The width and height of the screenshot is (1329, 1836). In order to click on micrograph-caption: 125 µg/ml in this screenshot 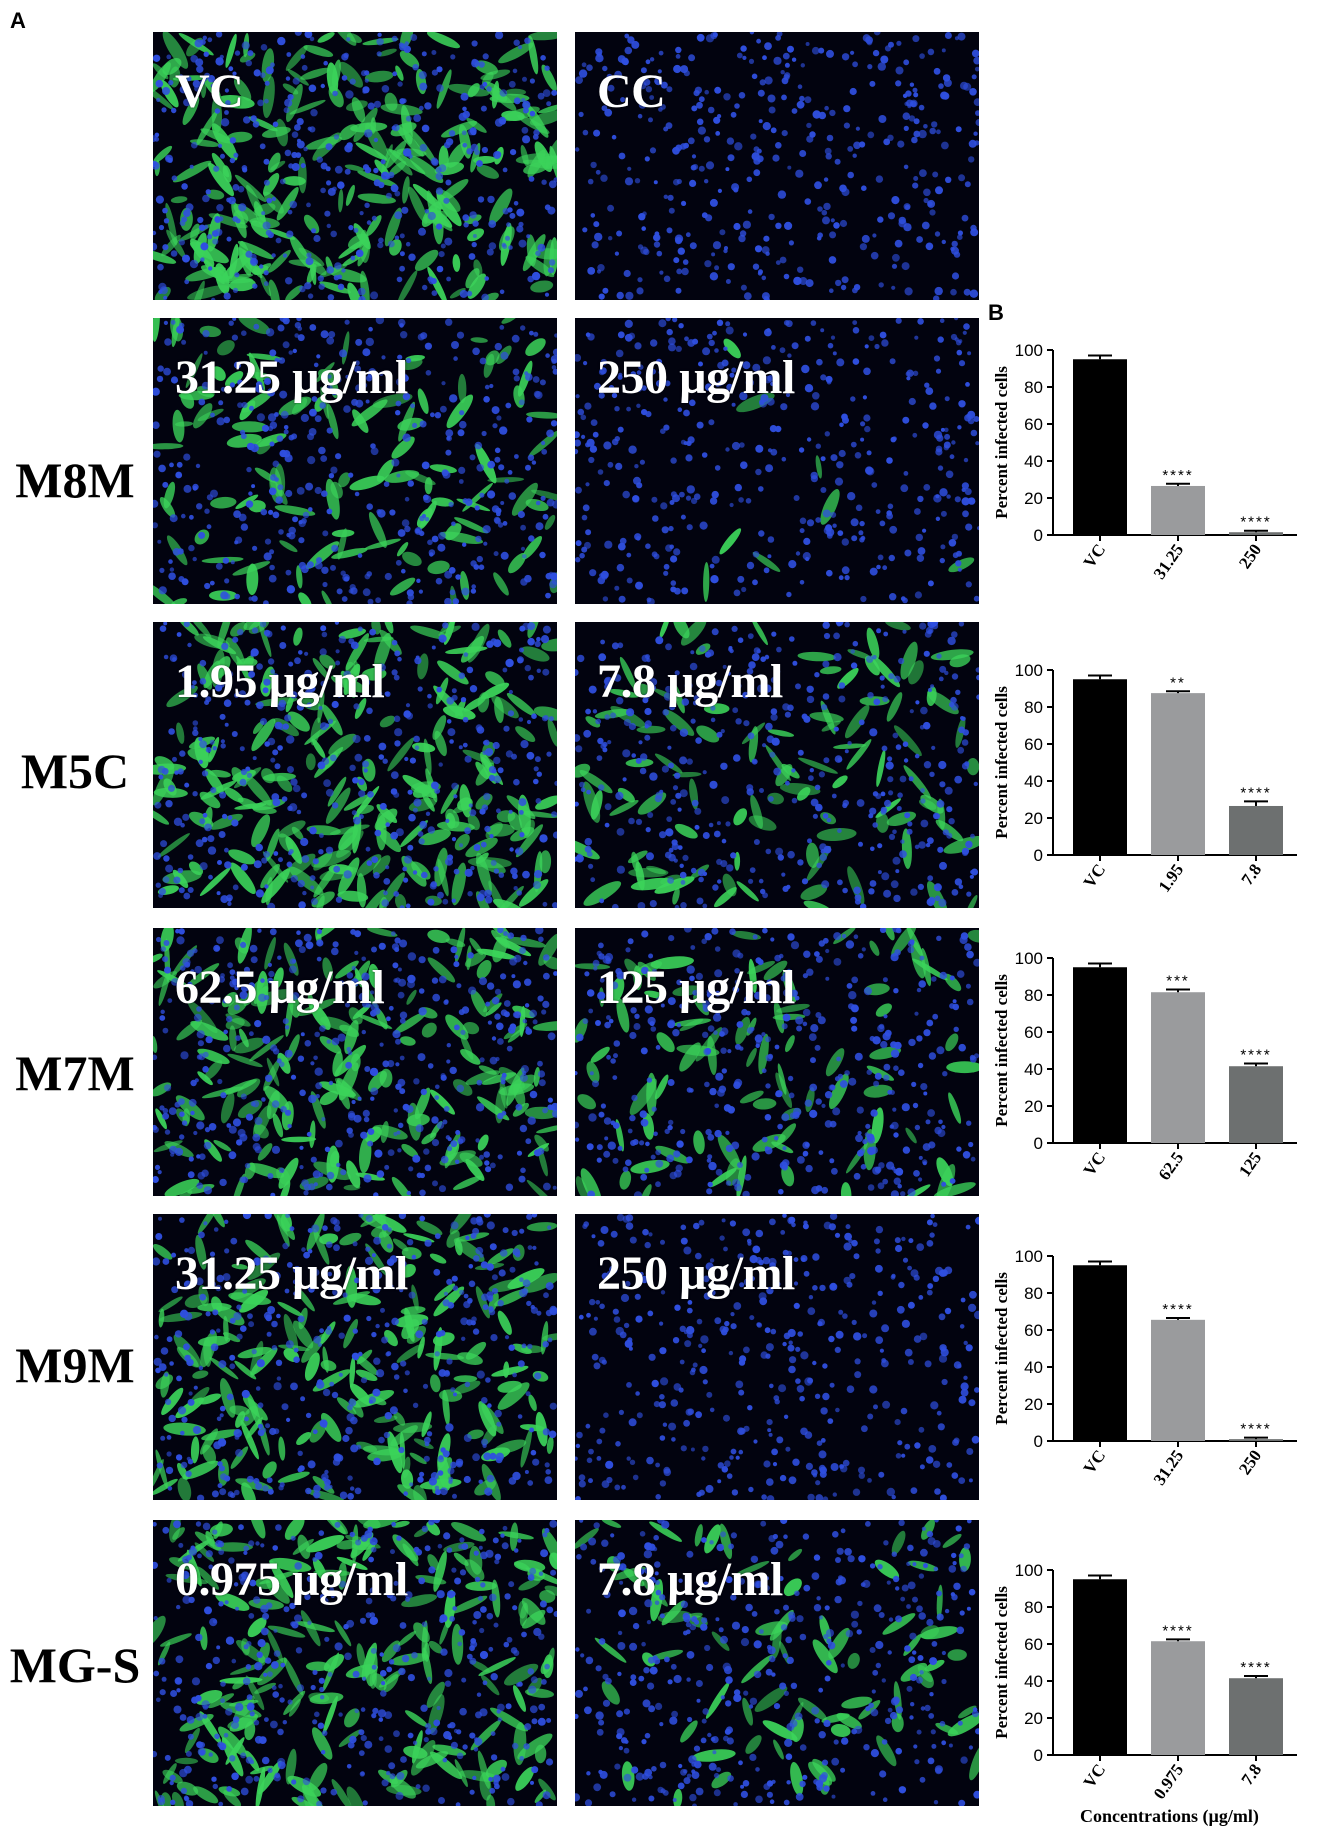, I will do `click(696, 987)`.